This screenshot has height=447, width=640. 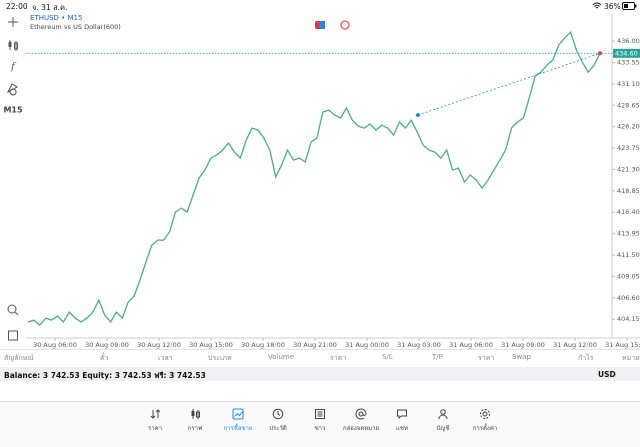 What do you see at coordinates (104, 358) in the screenshot?
I see `column-header: ตั๋ว` at bounding box center [104, 358].